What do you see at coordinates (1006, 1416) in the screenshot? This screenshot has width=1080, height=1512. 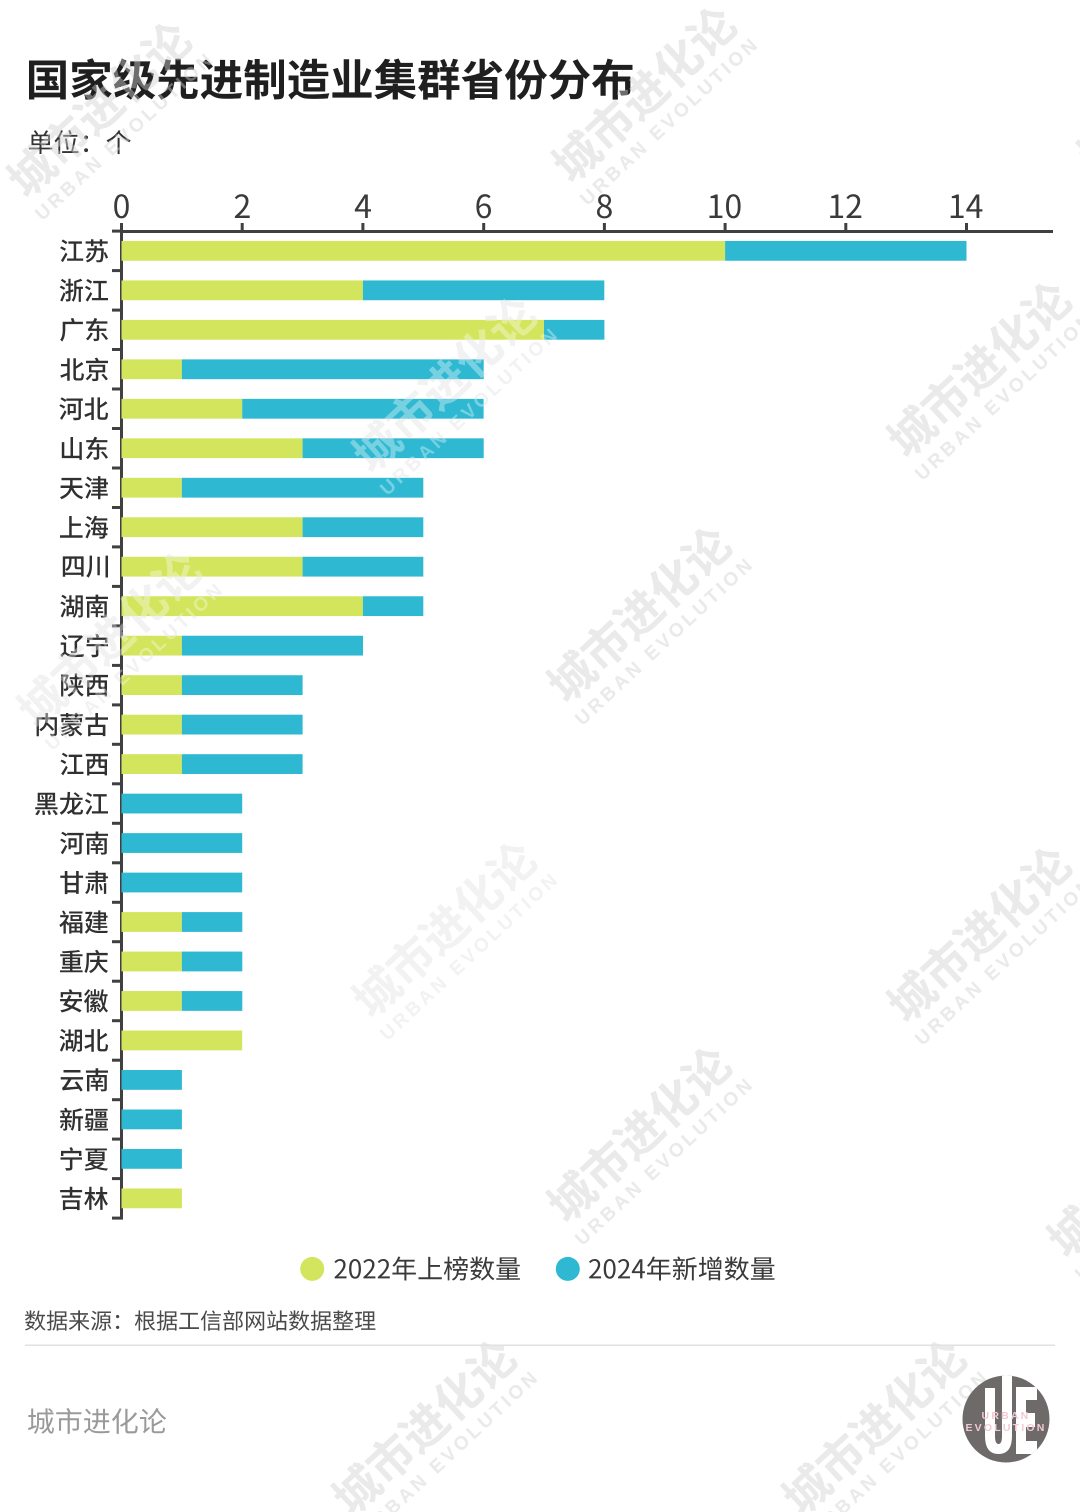 I see `svg-text: URBAN` at bounding box center [1006, 1416].